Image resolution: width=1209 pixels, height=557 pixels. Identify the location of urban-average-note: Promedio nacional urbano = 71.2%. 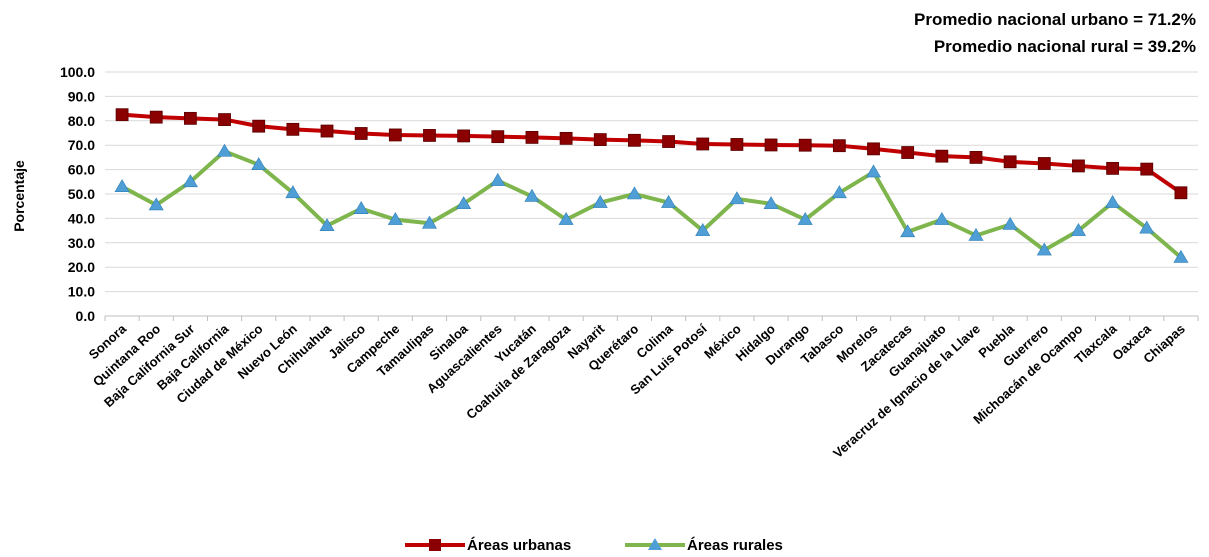
(1055, 19).